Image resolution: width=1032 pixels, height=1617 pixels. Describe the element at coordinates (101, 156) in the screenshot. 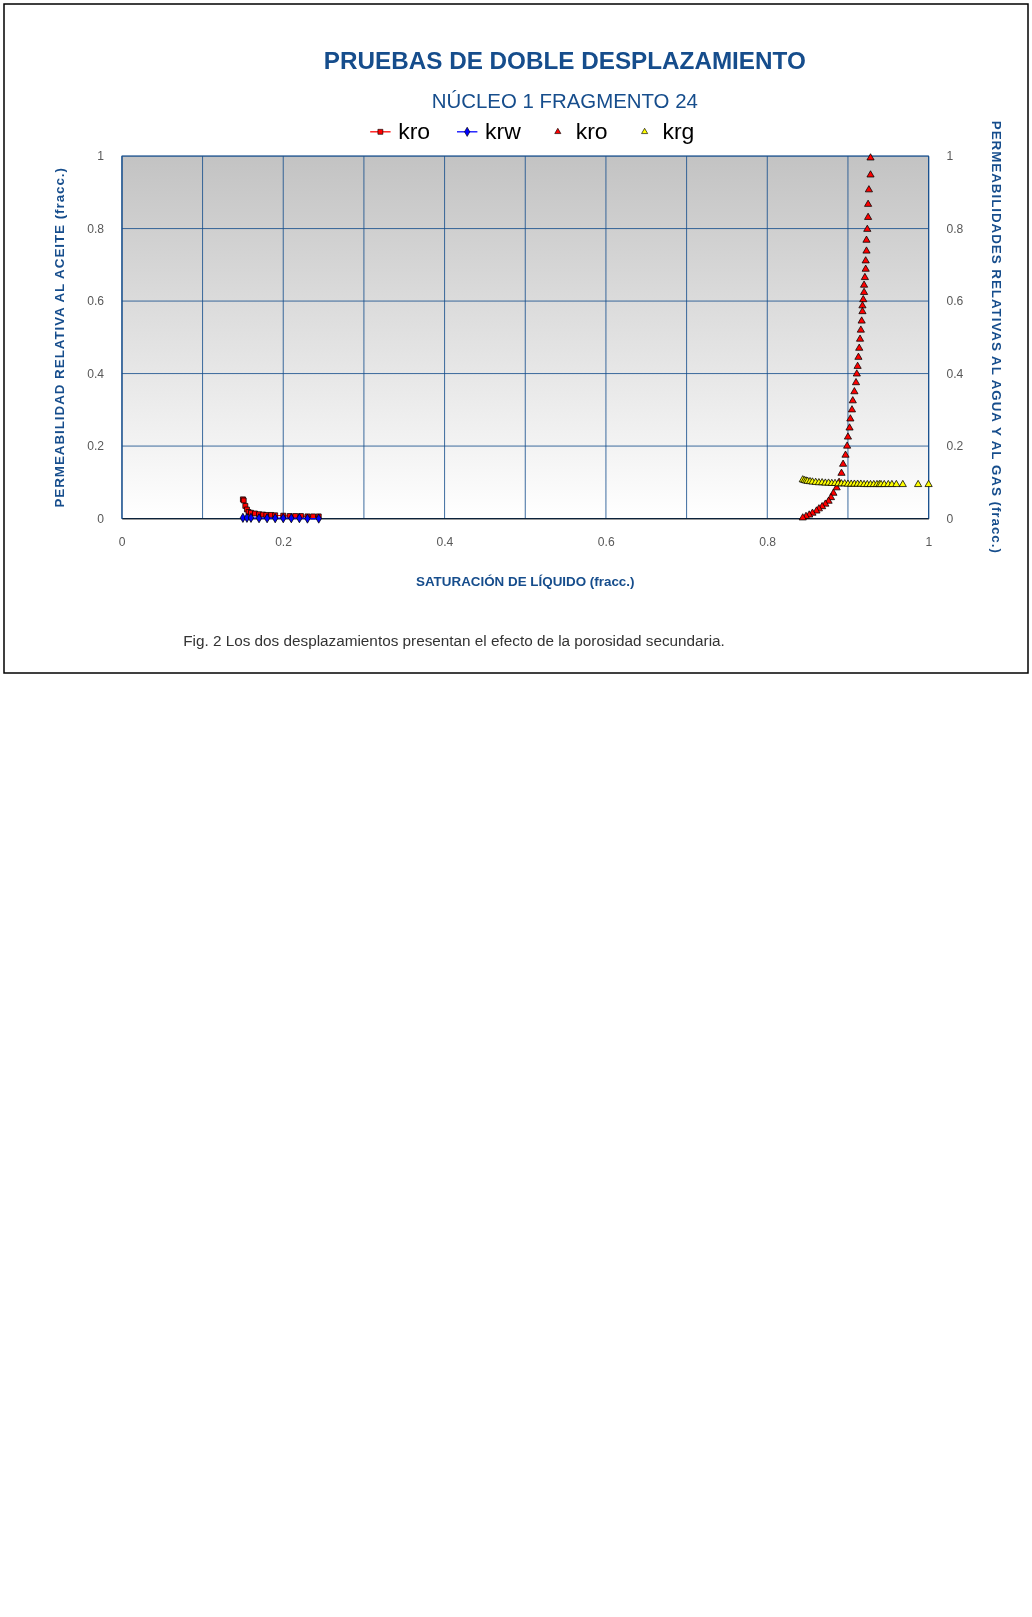

I see `y-tick-label: 1` at that location.